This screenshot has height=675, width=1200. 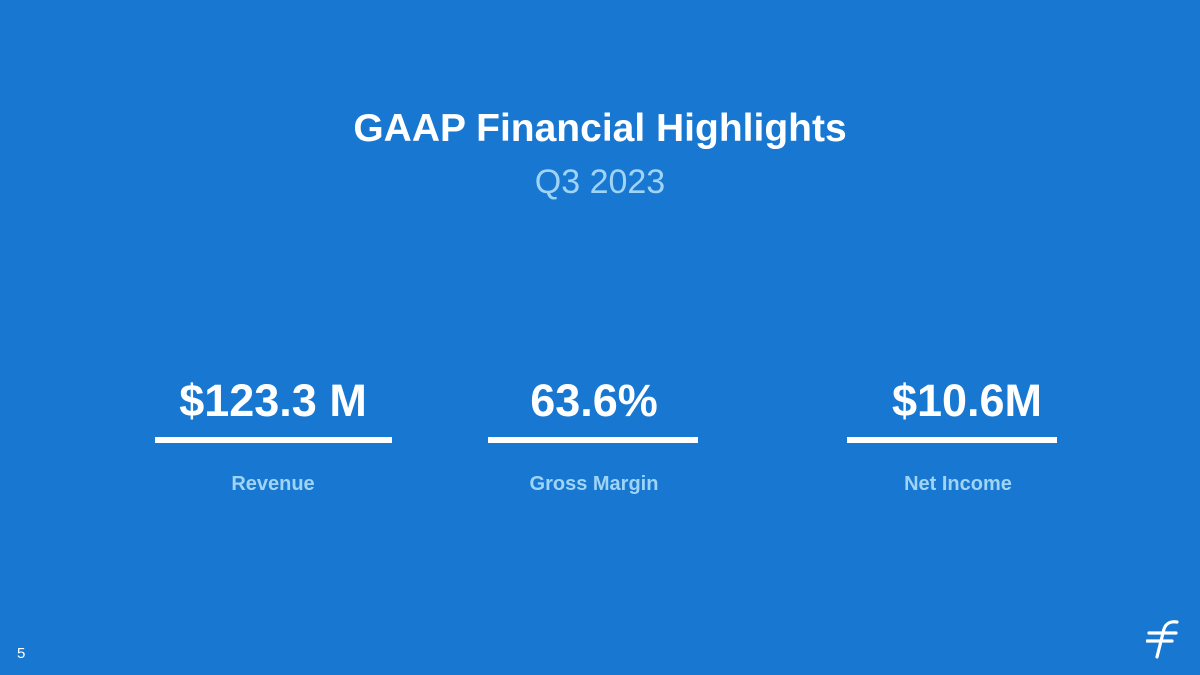 I want to click on slide-subtitle: Q3 2023, so click(x=600, y=182).